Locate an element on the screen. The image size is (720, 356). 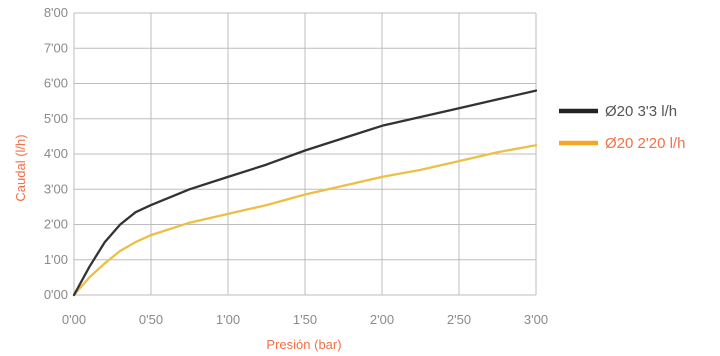
y-tick-label: 8'00 is located at coordinates (56, 12).